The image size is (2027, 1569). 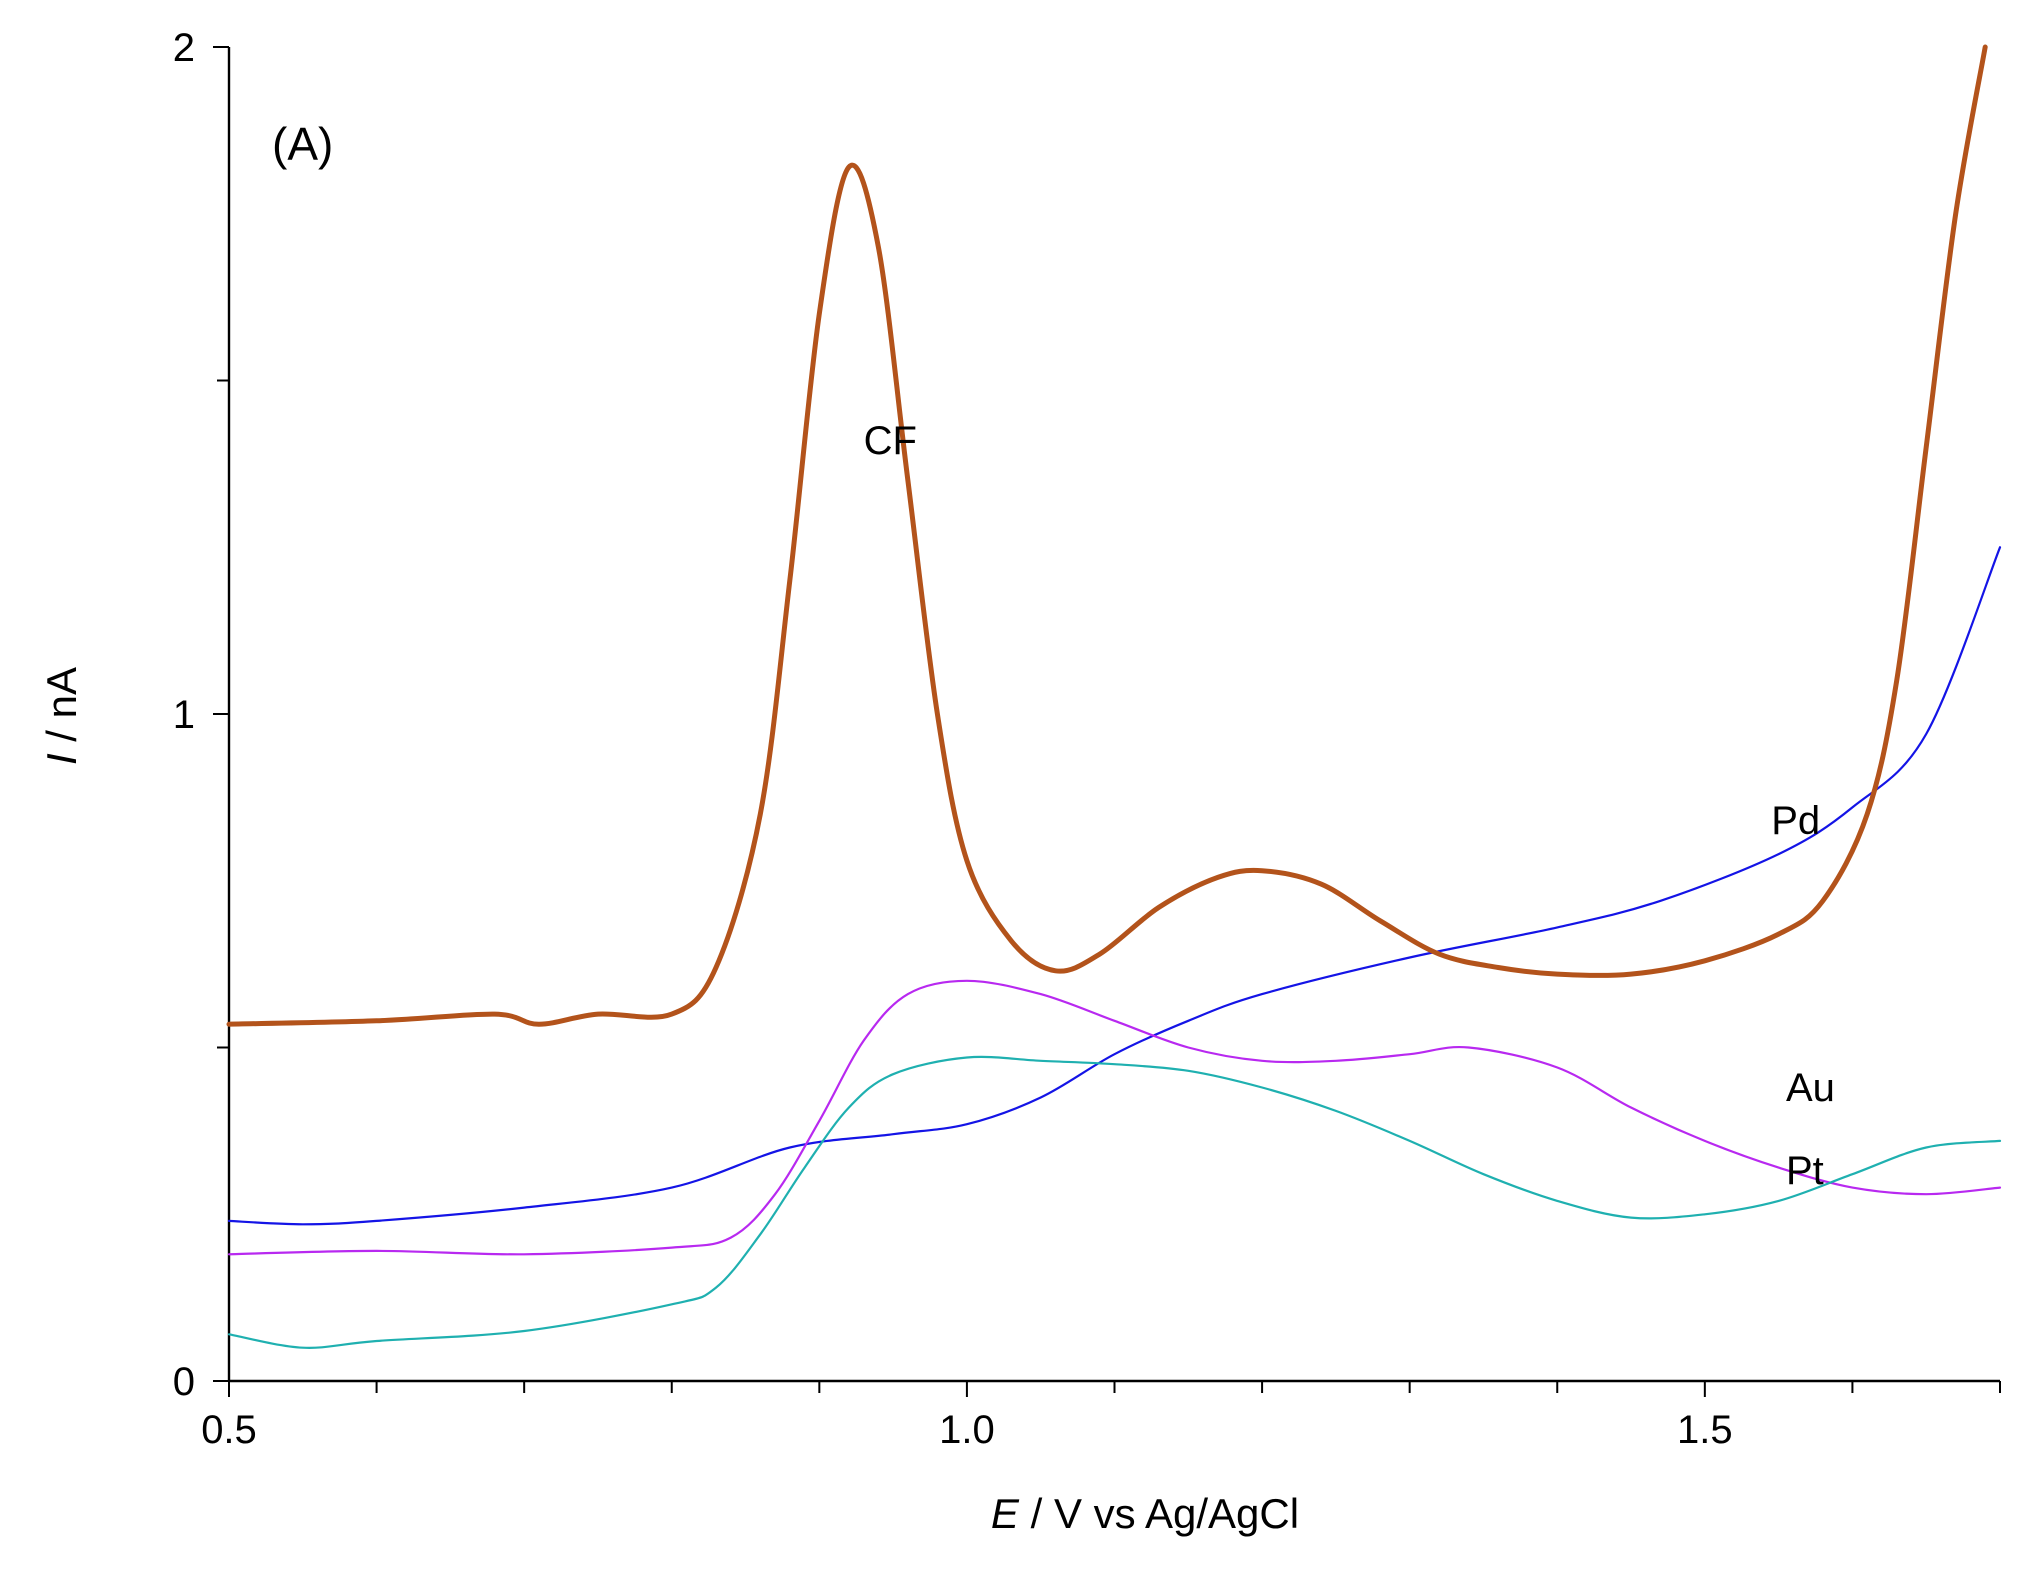 I want to click on series-label-pd: Pd, so click(x=1795, y=821).